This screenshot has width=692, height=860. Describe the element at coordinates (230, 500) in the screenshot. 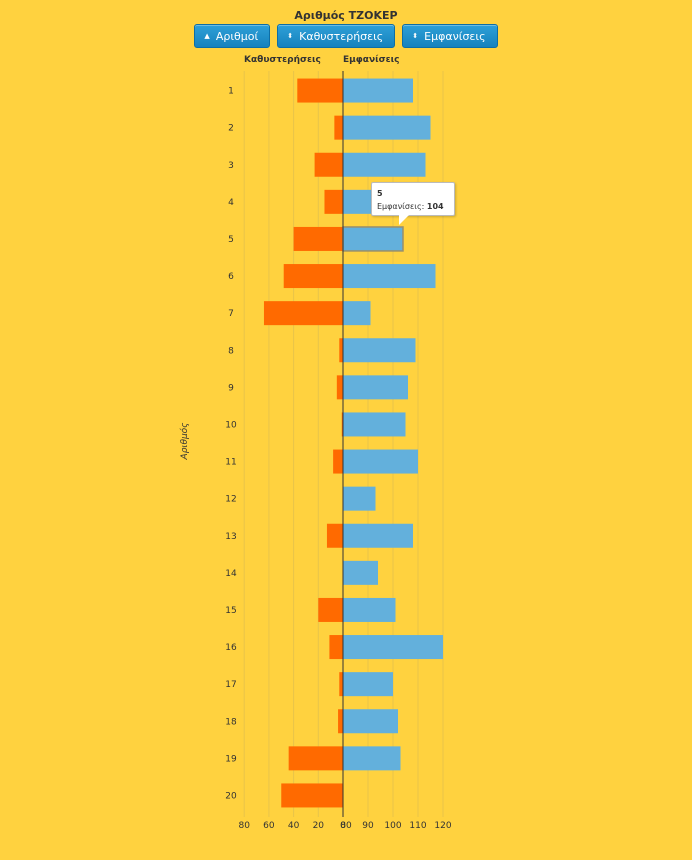

I see `category-label: 12` at that location.